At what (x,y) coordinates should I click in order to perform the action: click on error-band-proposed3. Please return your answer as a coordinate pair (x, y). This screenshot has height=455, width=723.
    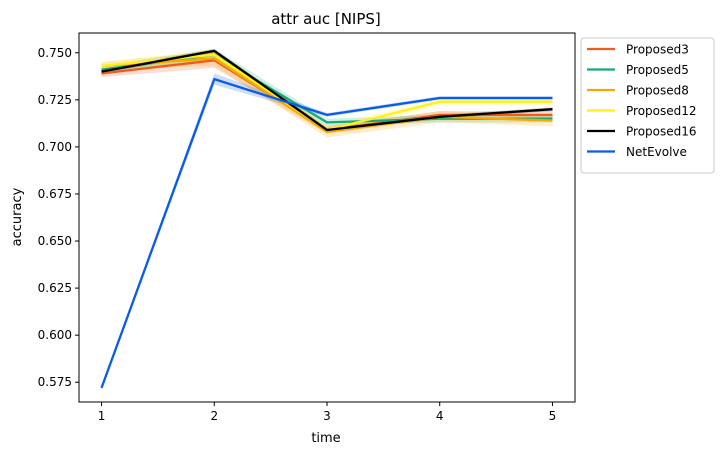
    Looking at the image, I should click on (327, 93).